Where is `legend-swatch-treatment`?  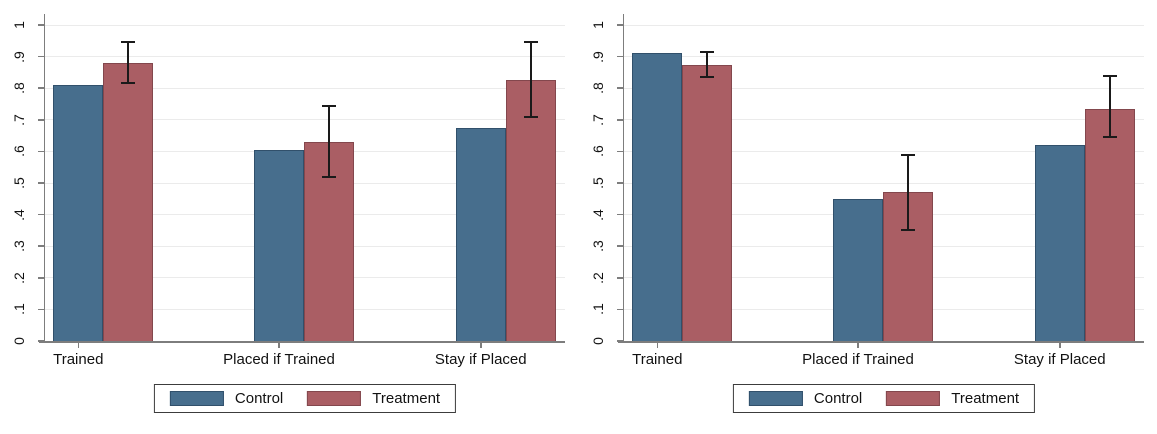 legend-swatch-treatment is located at coordinates (913, 398).